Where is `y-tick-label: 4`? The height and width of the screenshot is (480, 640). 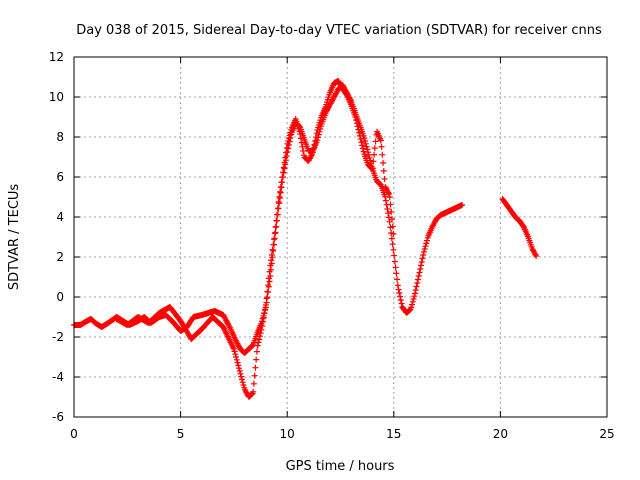 y-tick-label: 4 is located at coordinates (60, 217).